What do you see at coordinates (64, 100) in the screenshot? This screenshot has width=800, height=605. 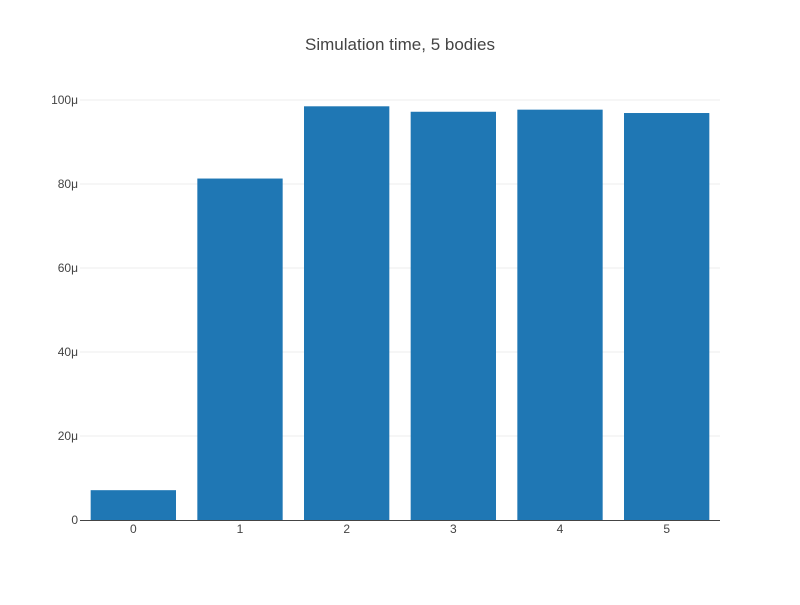 I see `y-tick-label: 100μ` at bounding box center [64, 100].